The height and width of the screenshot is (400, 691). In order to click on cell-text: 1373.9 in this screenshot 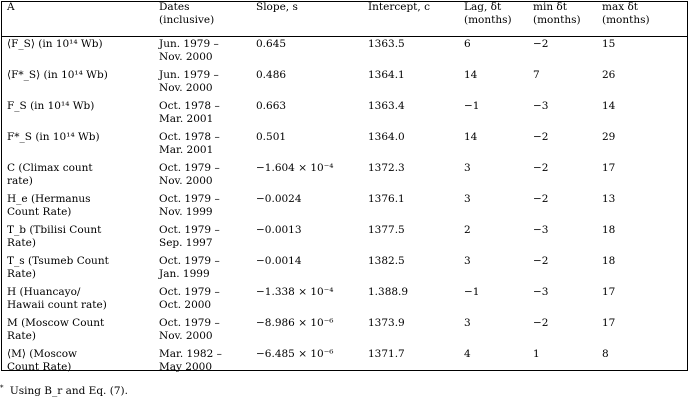, I will do `click(386, 323)`.